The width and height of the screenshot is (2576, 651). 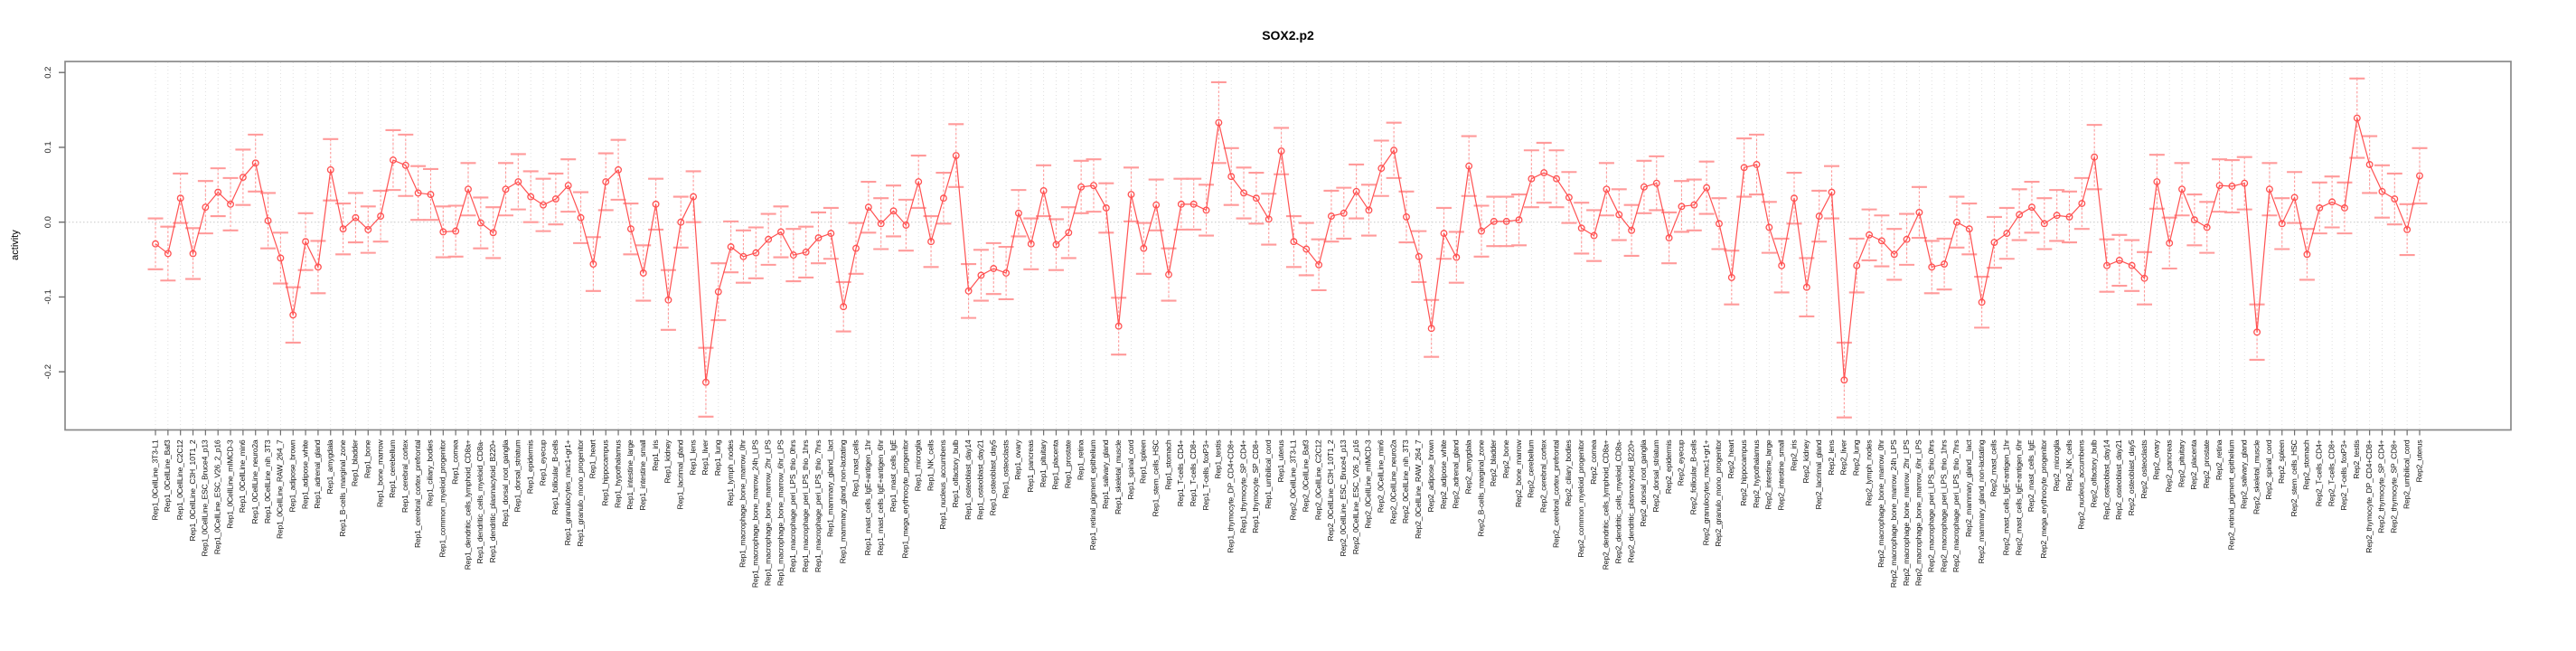 What do you see at coordinates (2294, 479) in the screenshot?
I see `x-tick-label: Rep2_stem_cells_HSC` at bounding box center [2294, 479].